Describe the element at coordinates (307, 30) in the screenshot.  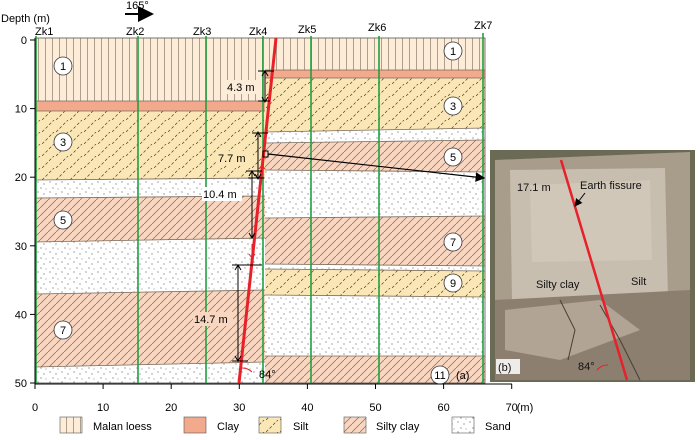
I see `borehole-label-zk5: Zk5` at that location.